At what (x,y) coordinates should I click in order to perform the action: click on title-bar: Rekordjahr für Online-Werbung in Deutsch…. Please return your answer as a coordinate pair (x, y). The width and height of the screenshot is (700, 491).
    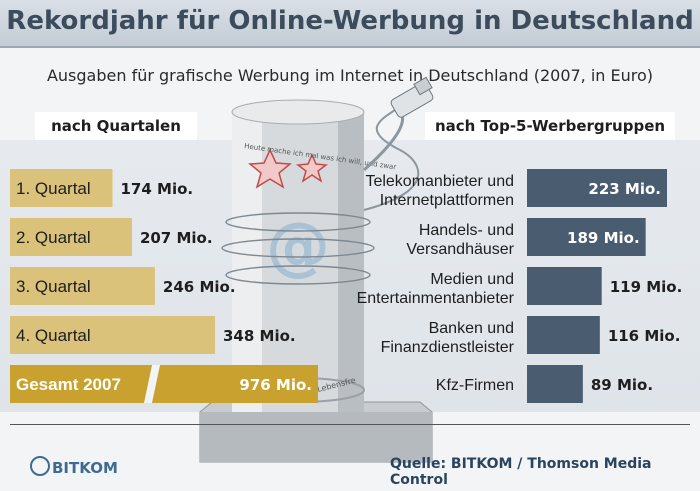
    Looking at the image, I should click on (350, 24).